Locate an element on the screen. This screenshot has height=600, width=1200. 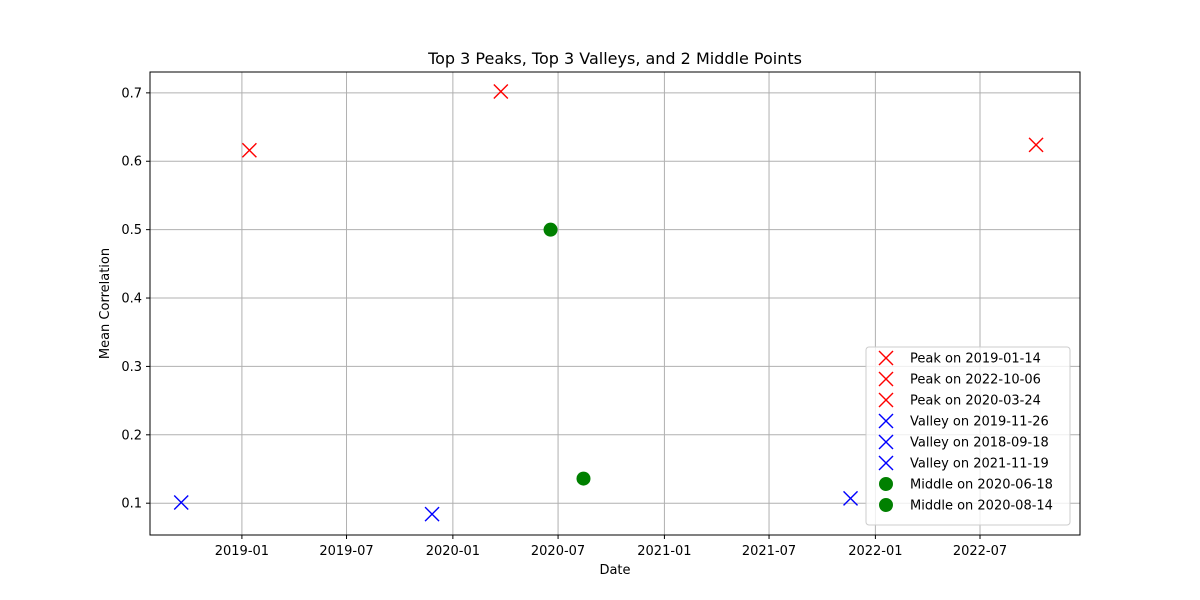
legend-entry-label: Peak on 2020-03-24 is located at coordinates (975, 401).